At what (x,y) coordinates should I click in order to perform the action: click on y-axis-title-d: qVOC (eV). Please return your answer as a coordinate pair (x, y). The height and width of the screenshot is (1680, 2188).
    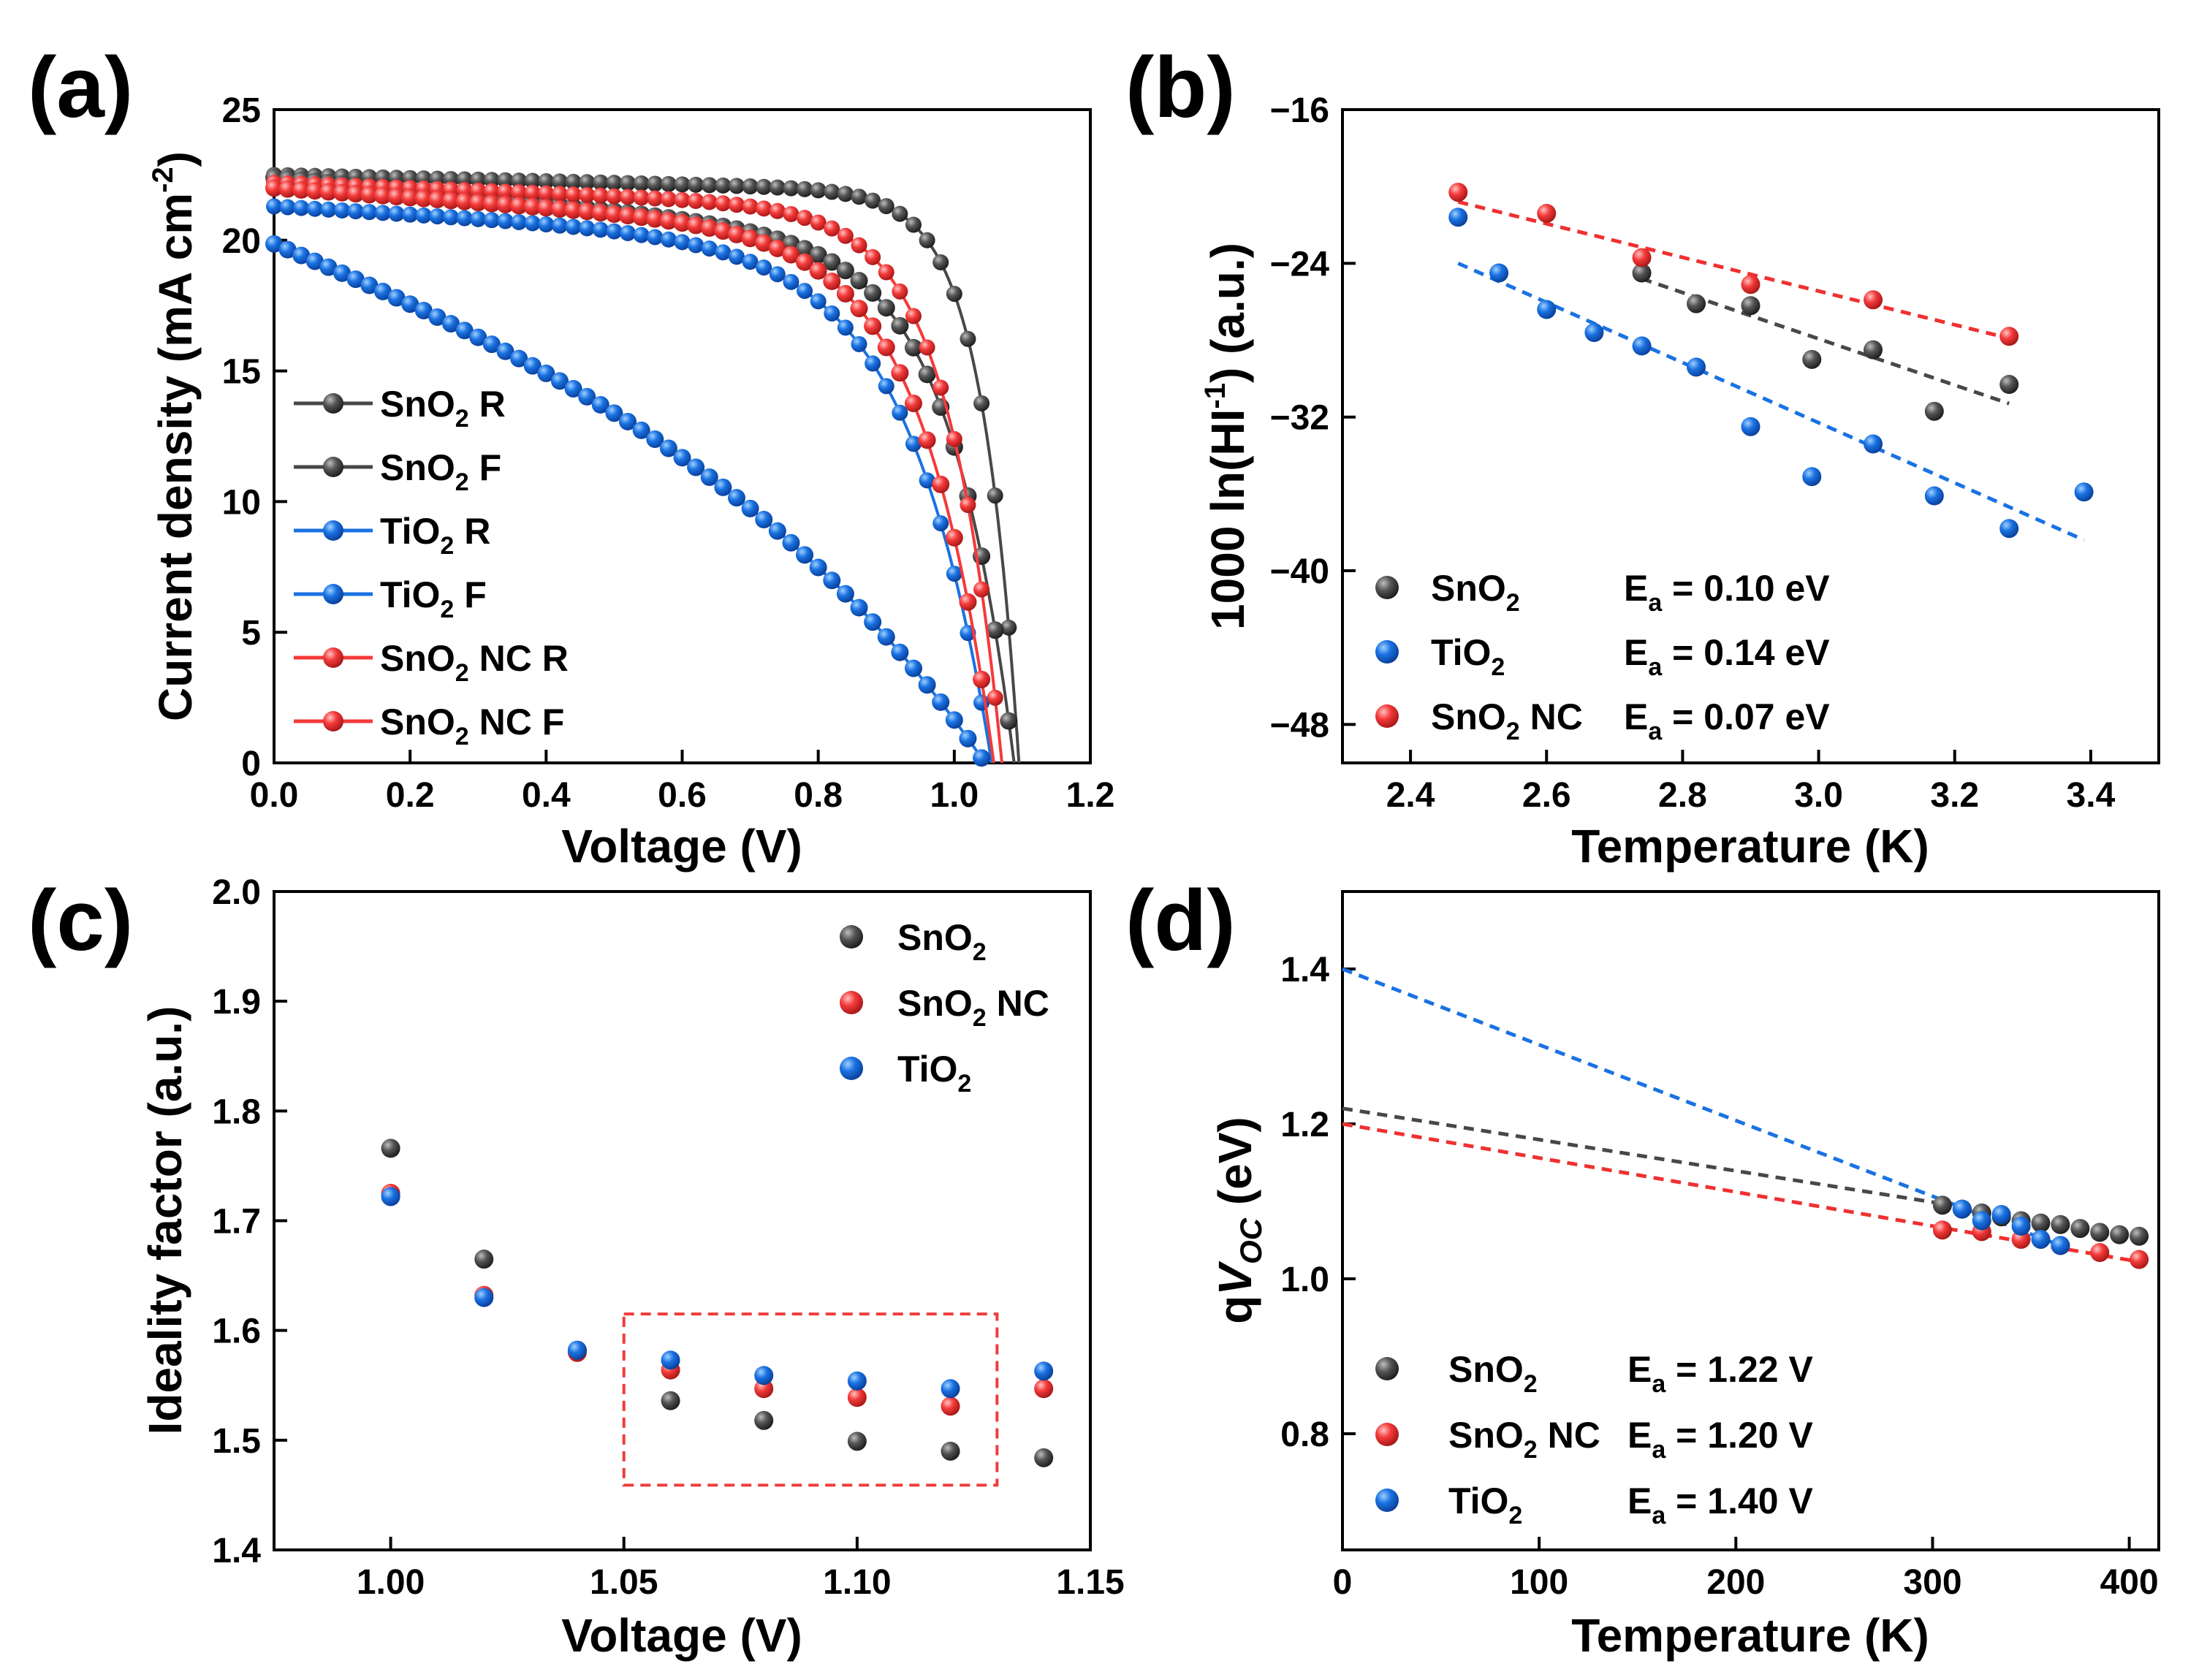
    Looking at the image, I should click on (1239, 1220).